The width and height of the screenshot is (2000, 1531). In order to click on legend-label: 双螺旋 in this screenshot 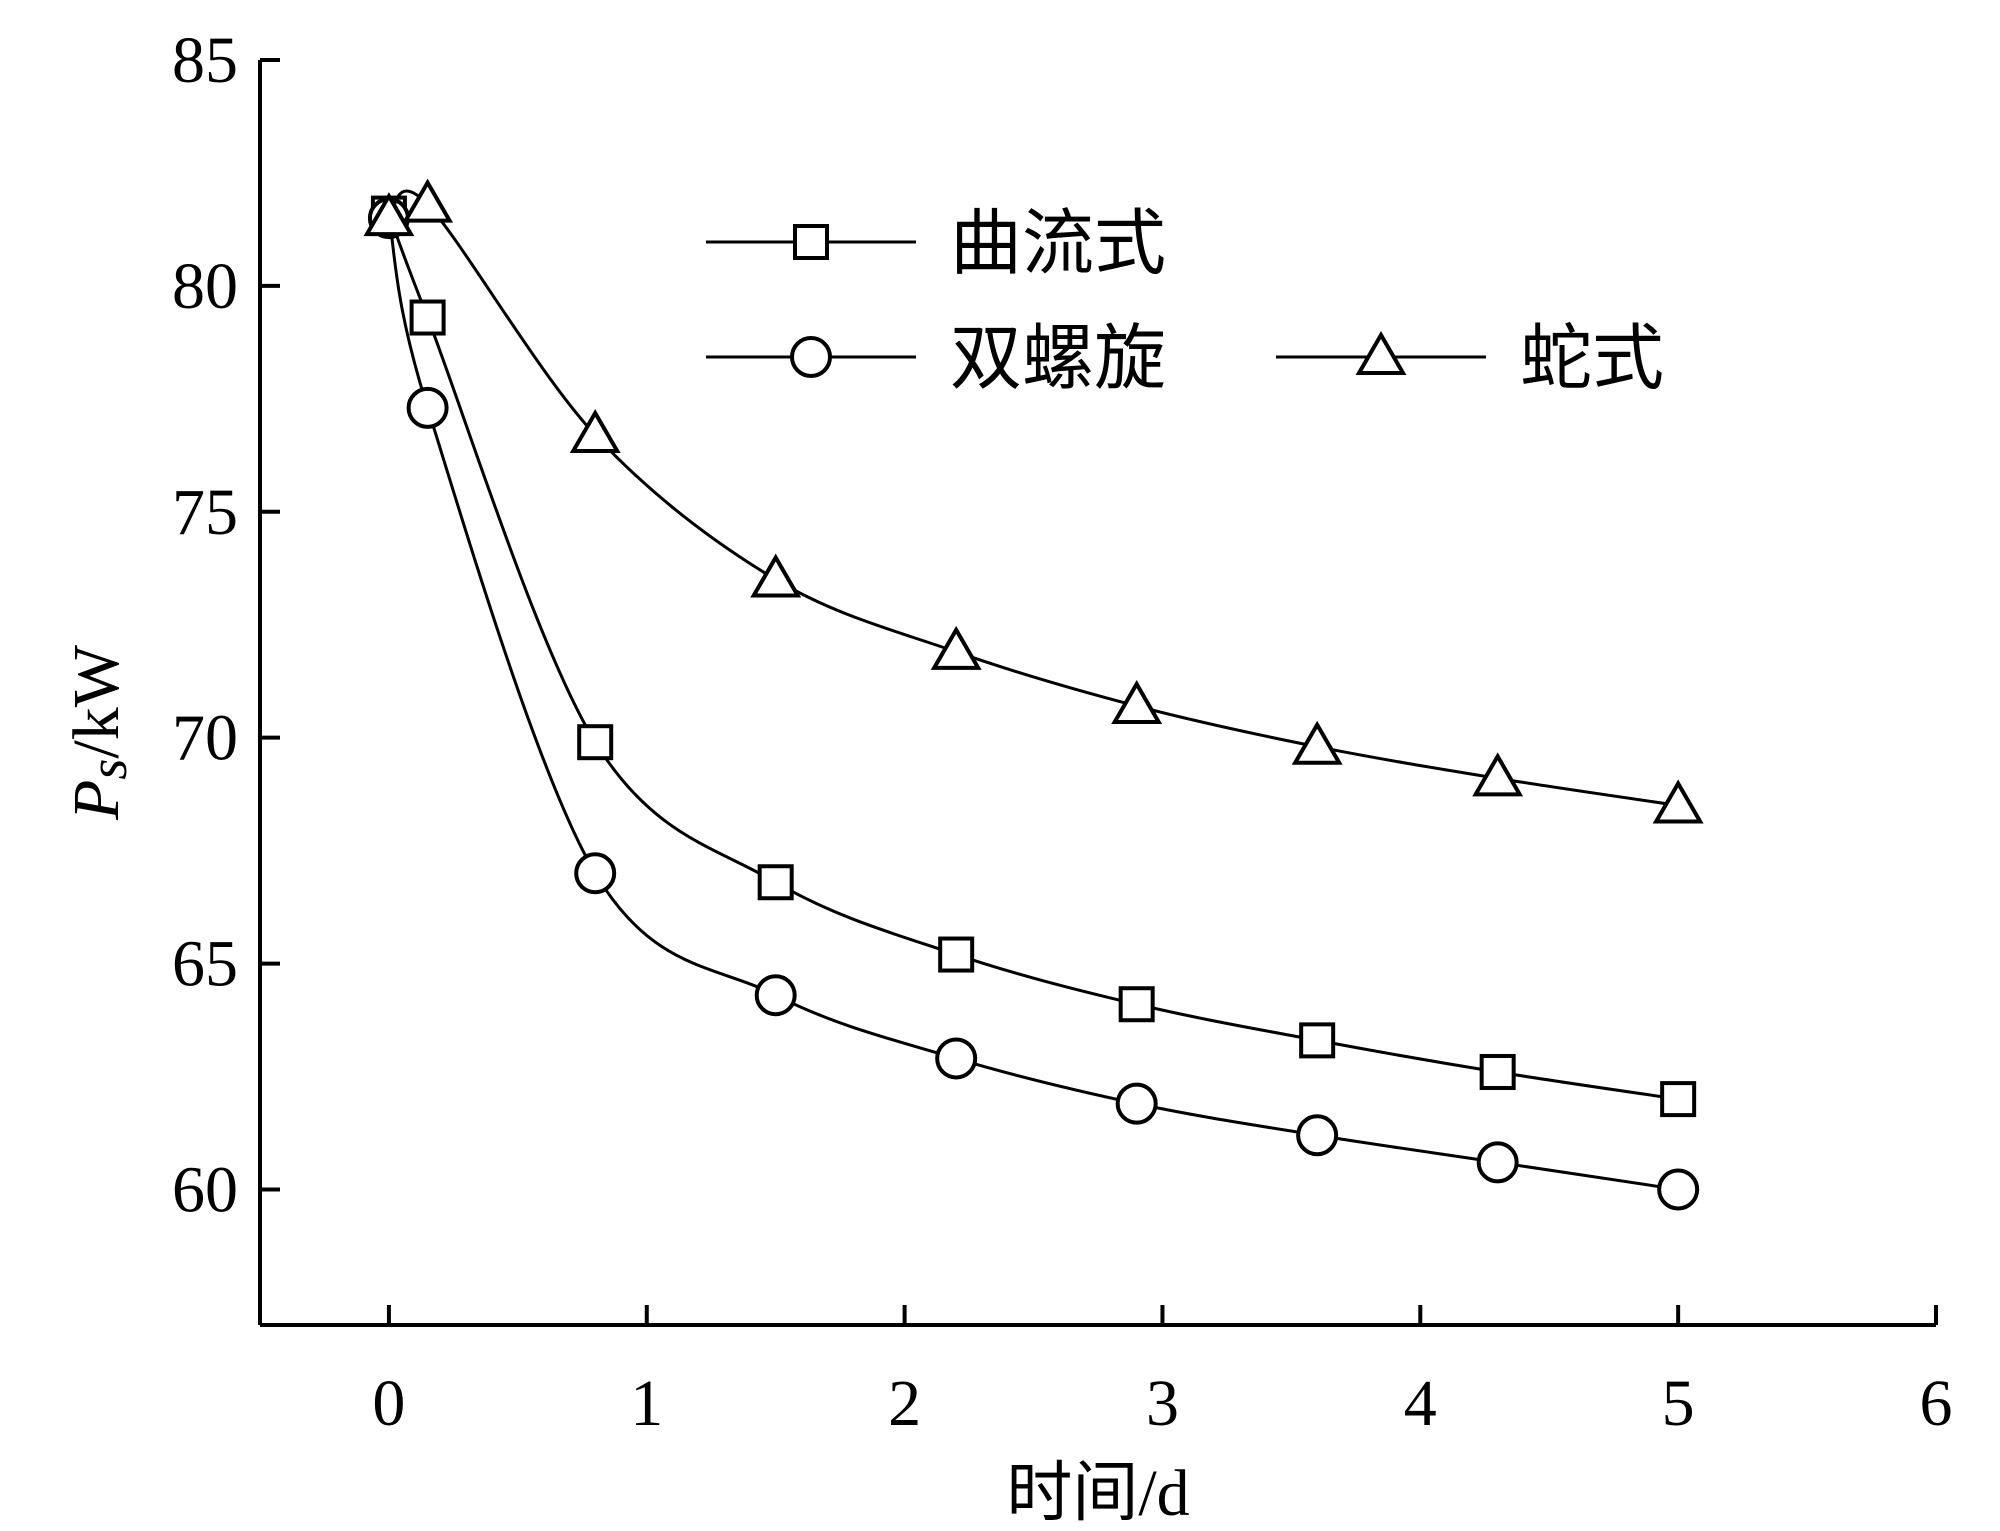, I will do `click(1058, 358)`.